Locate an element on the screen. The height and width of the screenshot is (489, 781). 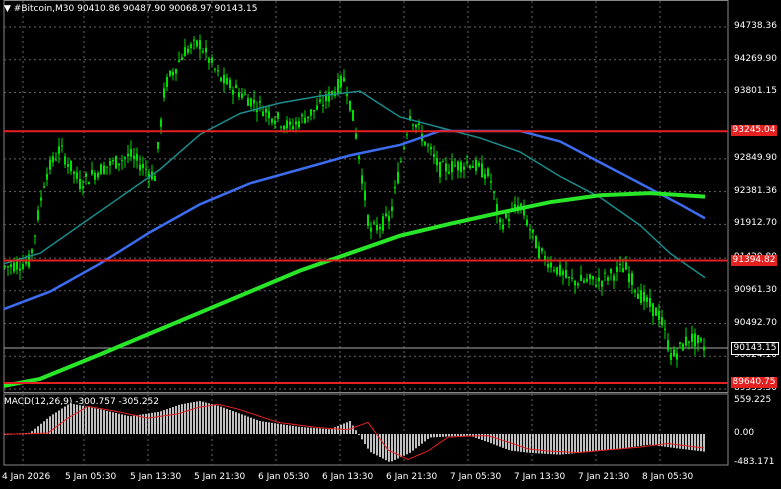
time-tick-label: 5 Jan 13:30 is located at coordinates (156, 477).